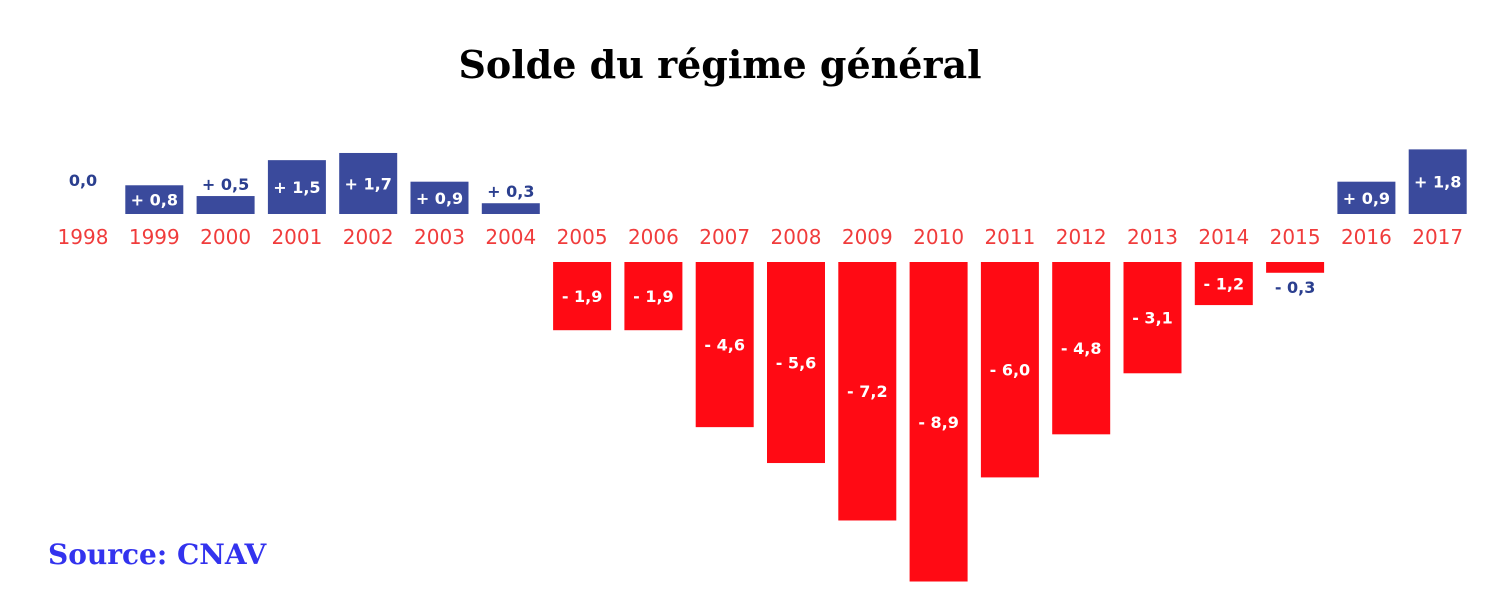 This screenshot has width=1504, height=616. Describe the element at coordinates (720, 64) in the screenshot. I see `chart-title: Solde du régime général` at that location.